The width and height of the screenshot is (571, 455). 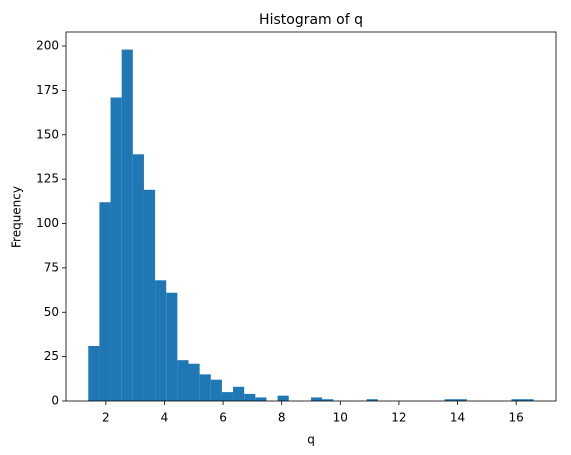 I want to click on chart-title: Histogram of q, so click(x=311, y=20).